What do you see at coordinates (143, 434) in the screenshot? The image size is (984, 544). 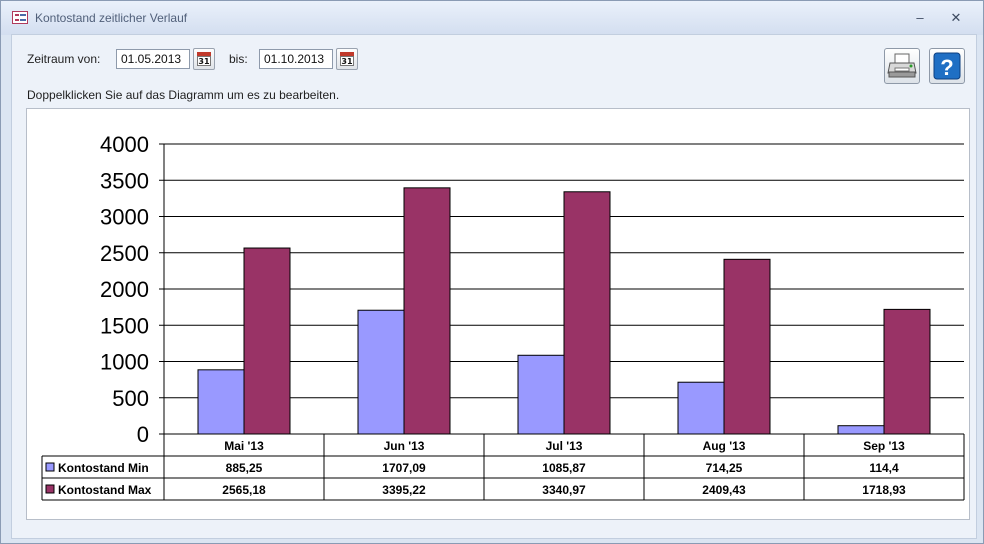 I see `y-tick-label: 0` at bounding box center [143, 434].